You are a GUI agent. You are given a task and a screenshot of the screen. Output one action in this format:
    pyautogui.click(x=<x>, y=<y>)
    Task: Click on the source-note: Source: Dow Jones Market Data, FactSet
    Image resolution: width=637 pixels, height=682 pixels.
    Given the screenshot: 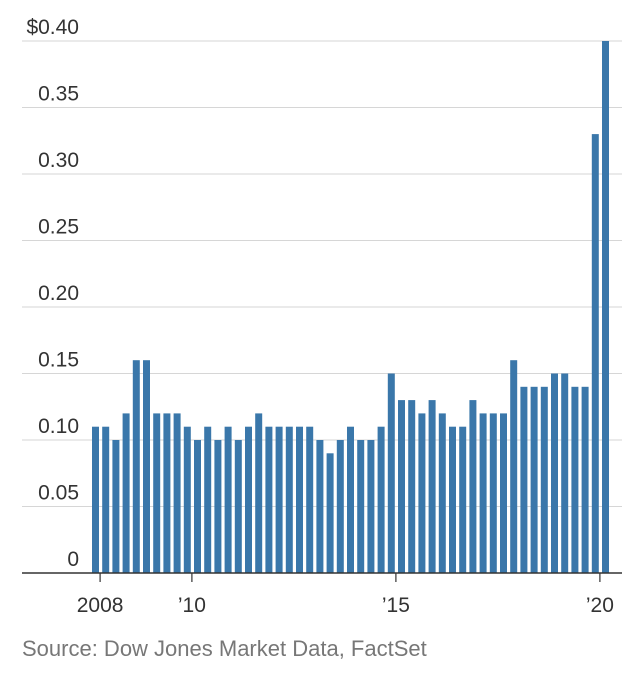 What is the action you would take?
    pyautogui.click(x=224, y=648)
    